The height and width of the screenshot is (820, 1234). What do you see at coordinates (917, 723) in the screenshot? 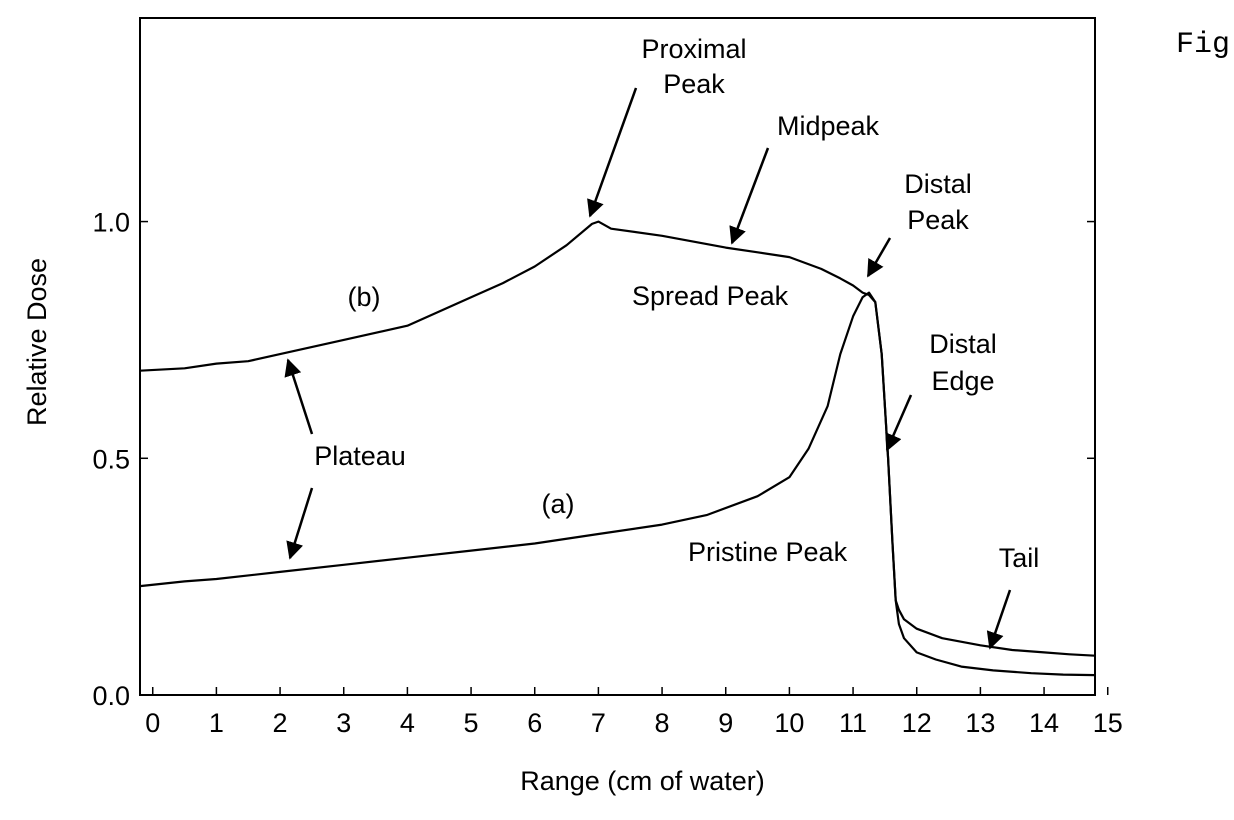
I see `x-tick-label: 12` at bounding box center [917, 723].